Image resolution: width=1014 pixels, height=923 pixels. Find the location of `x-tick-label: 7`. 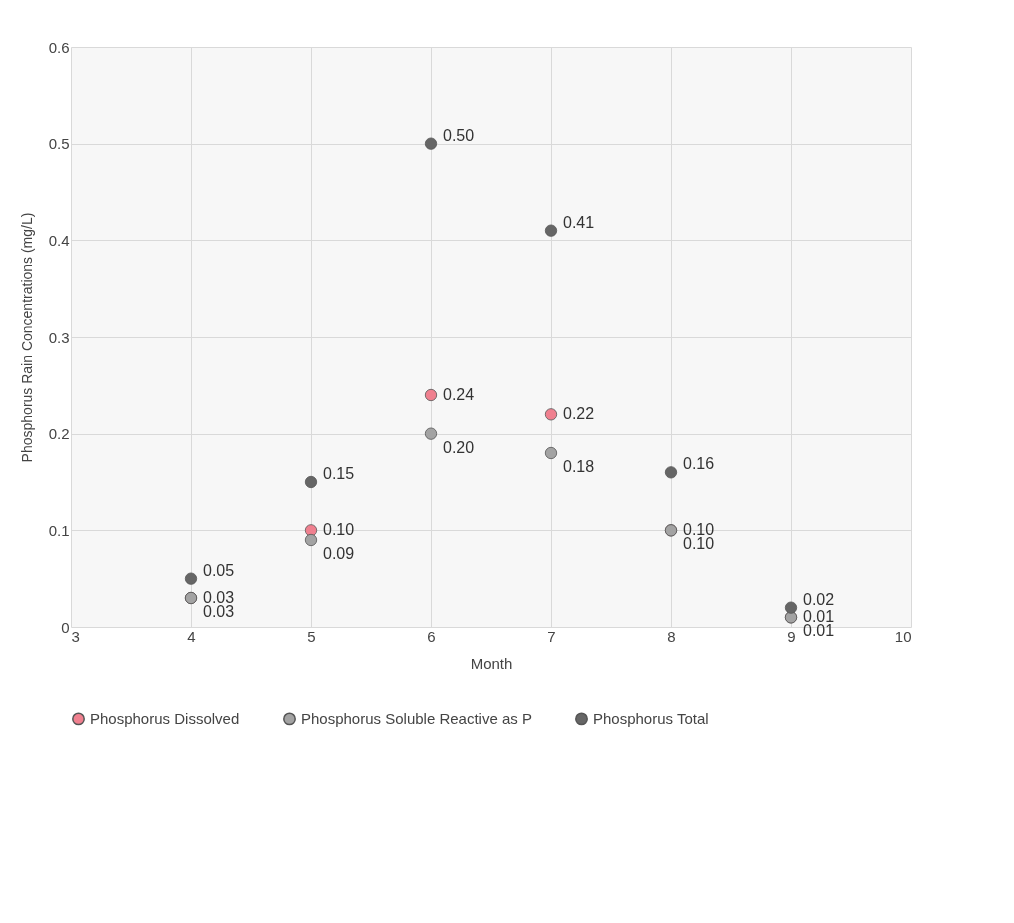

x-tick-label: 7 is located at coordinates (551, 636).